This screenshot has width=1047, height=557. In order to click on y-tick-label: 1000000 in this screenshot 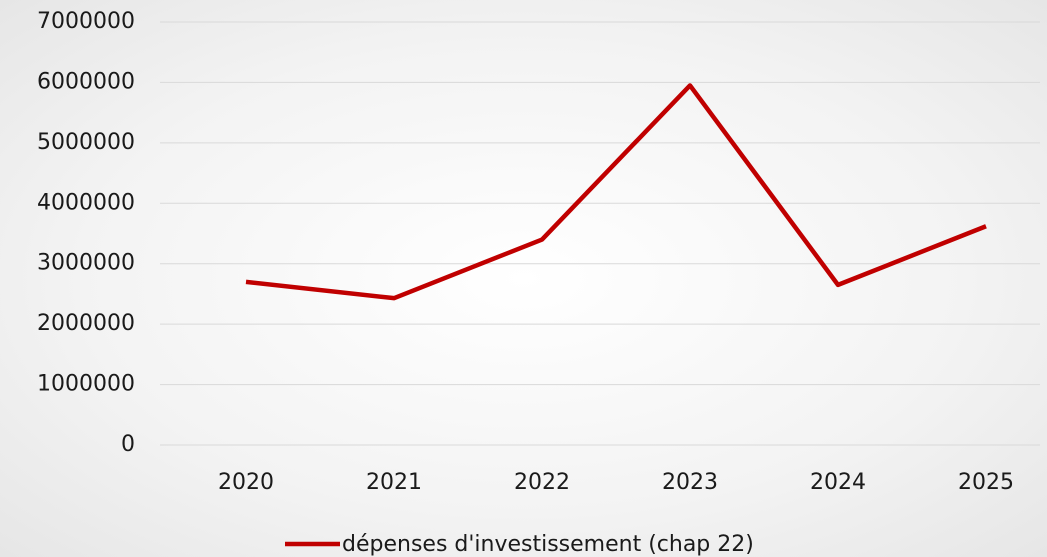, I will do `click(86, 384)`.